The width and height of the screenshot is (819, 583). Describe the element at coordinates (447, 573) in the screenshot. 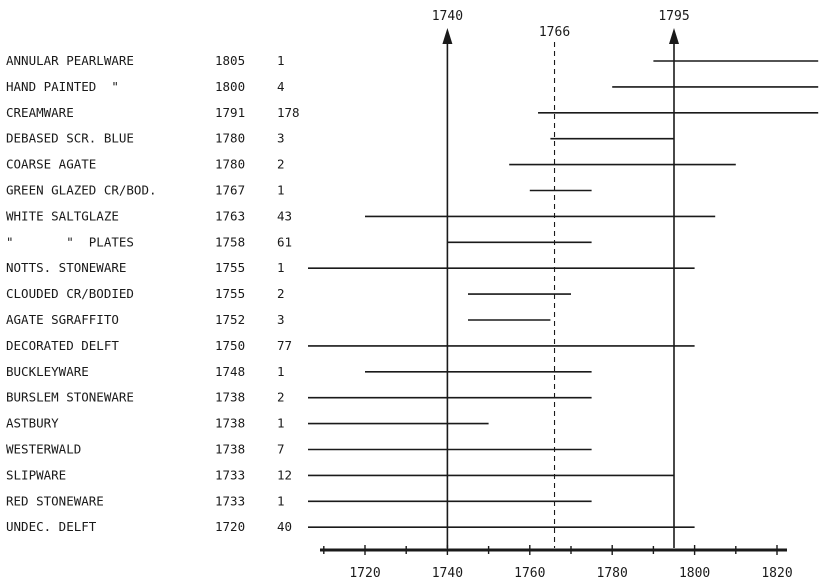

I see `x-tick-label: 1740` at that location.